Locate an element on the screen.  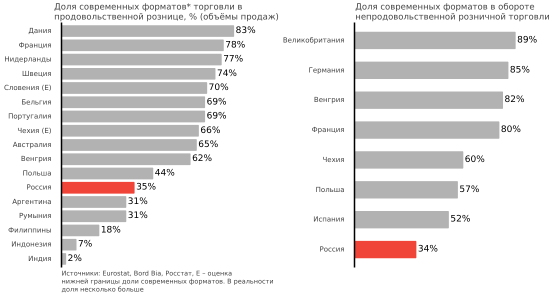
data-label: 34% is located at coordinates (428, 249).